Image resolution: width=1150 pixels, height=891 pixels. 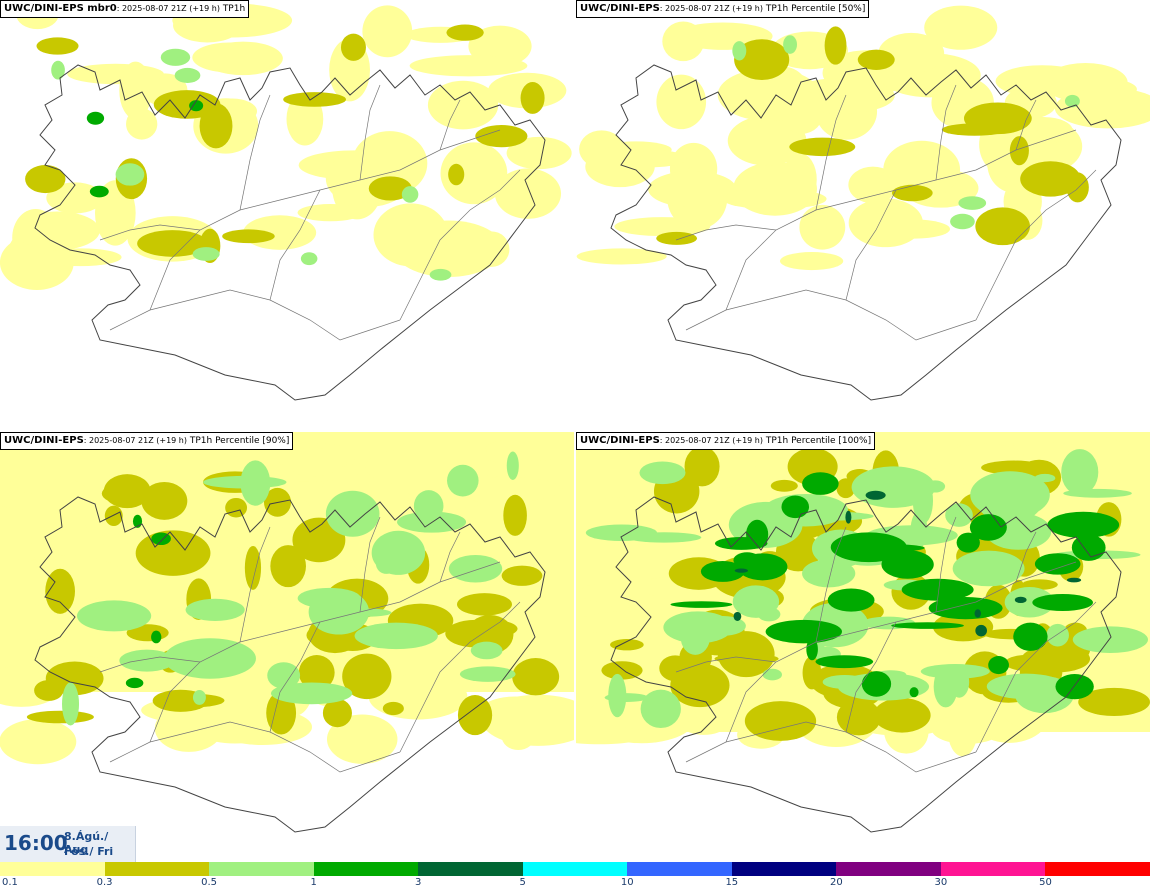 I want to click on legend-label: 20, so click(x=836, y=882).